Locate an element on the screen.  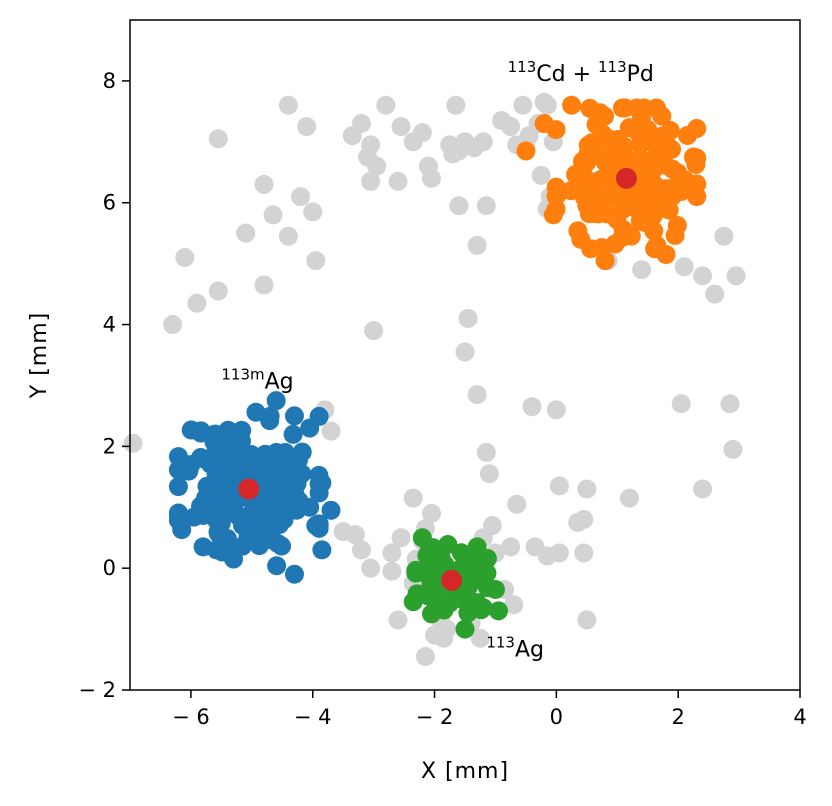
x-axis-ticks: − 6 − 4 − 2 0 2 4 is located at coordinates (489, 709).